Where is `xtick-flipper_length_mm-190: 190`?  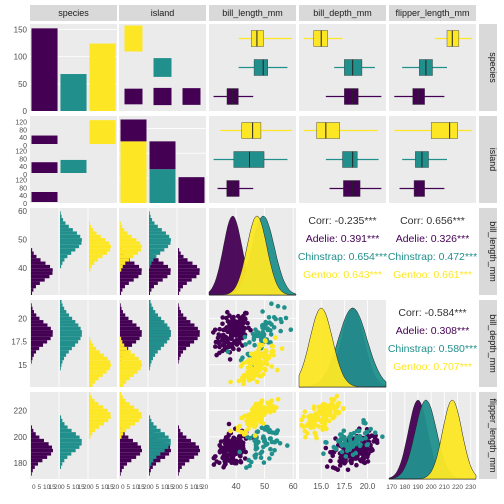 xtick-flipper_length_mm-190: 190 is located at coordinates (418, 487).